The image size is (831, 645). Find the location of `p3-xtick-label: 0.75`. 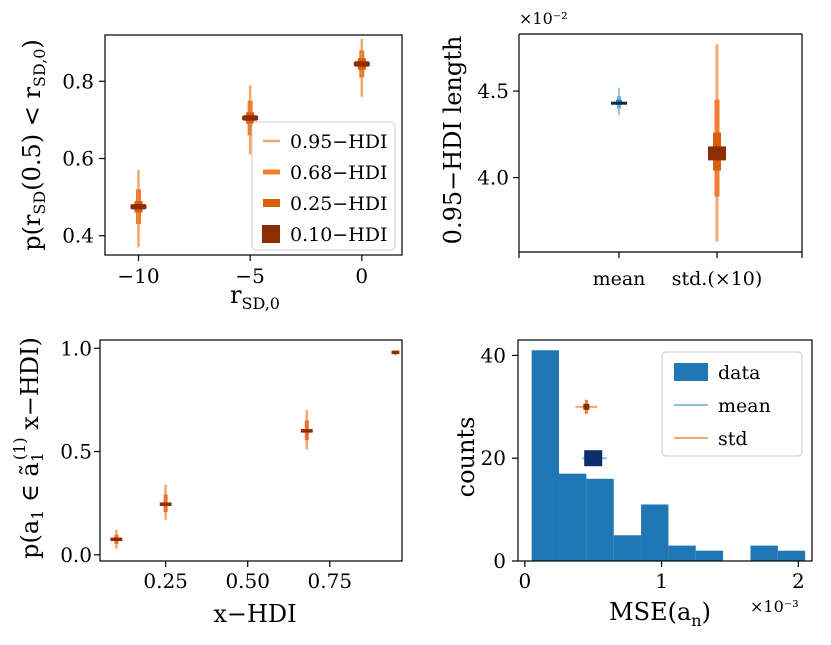

p3-xtick-label: 0.75 is located at coordinates (330, 581).